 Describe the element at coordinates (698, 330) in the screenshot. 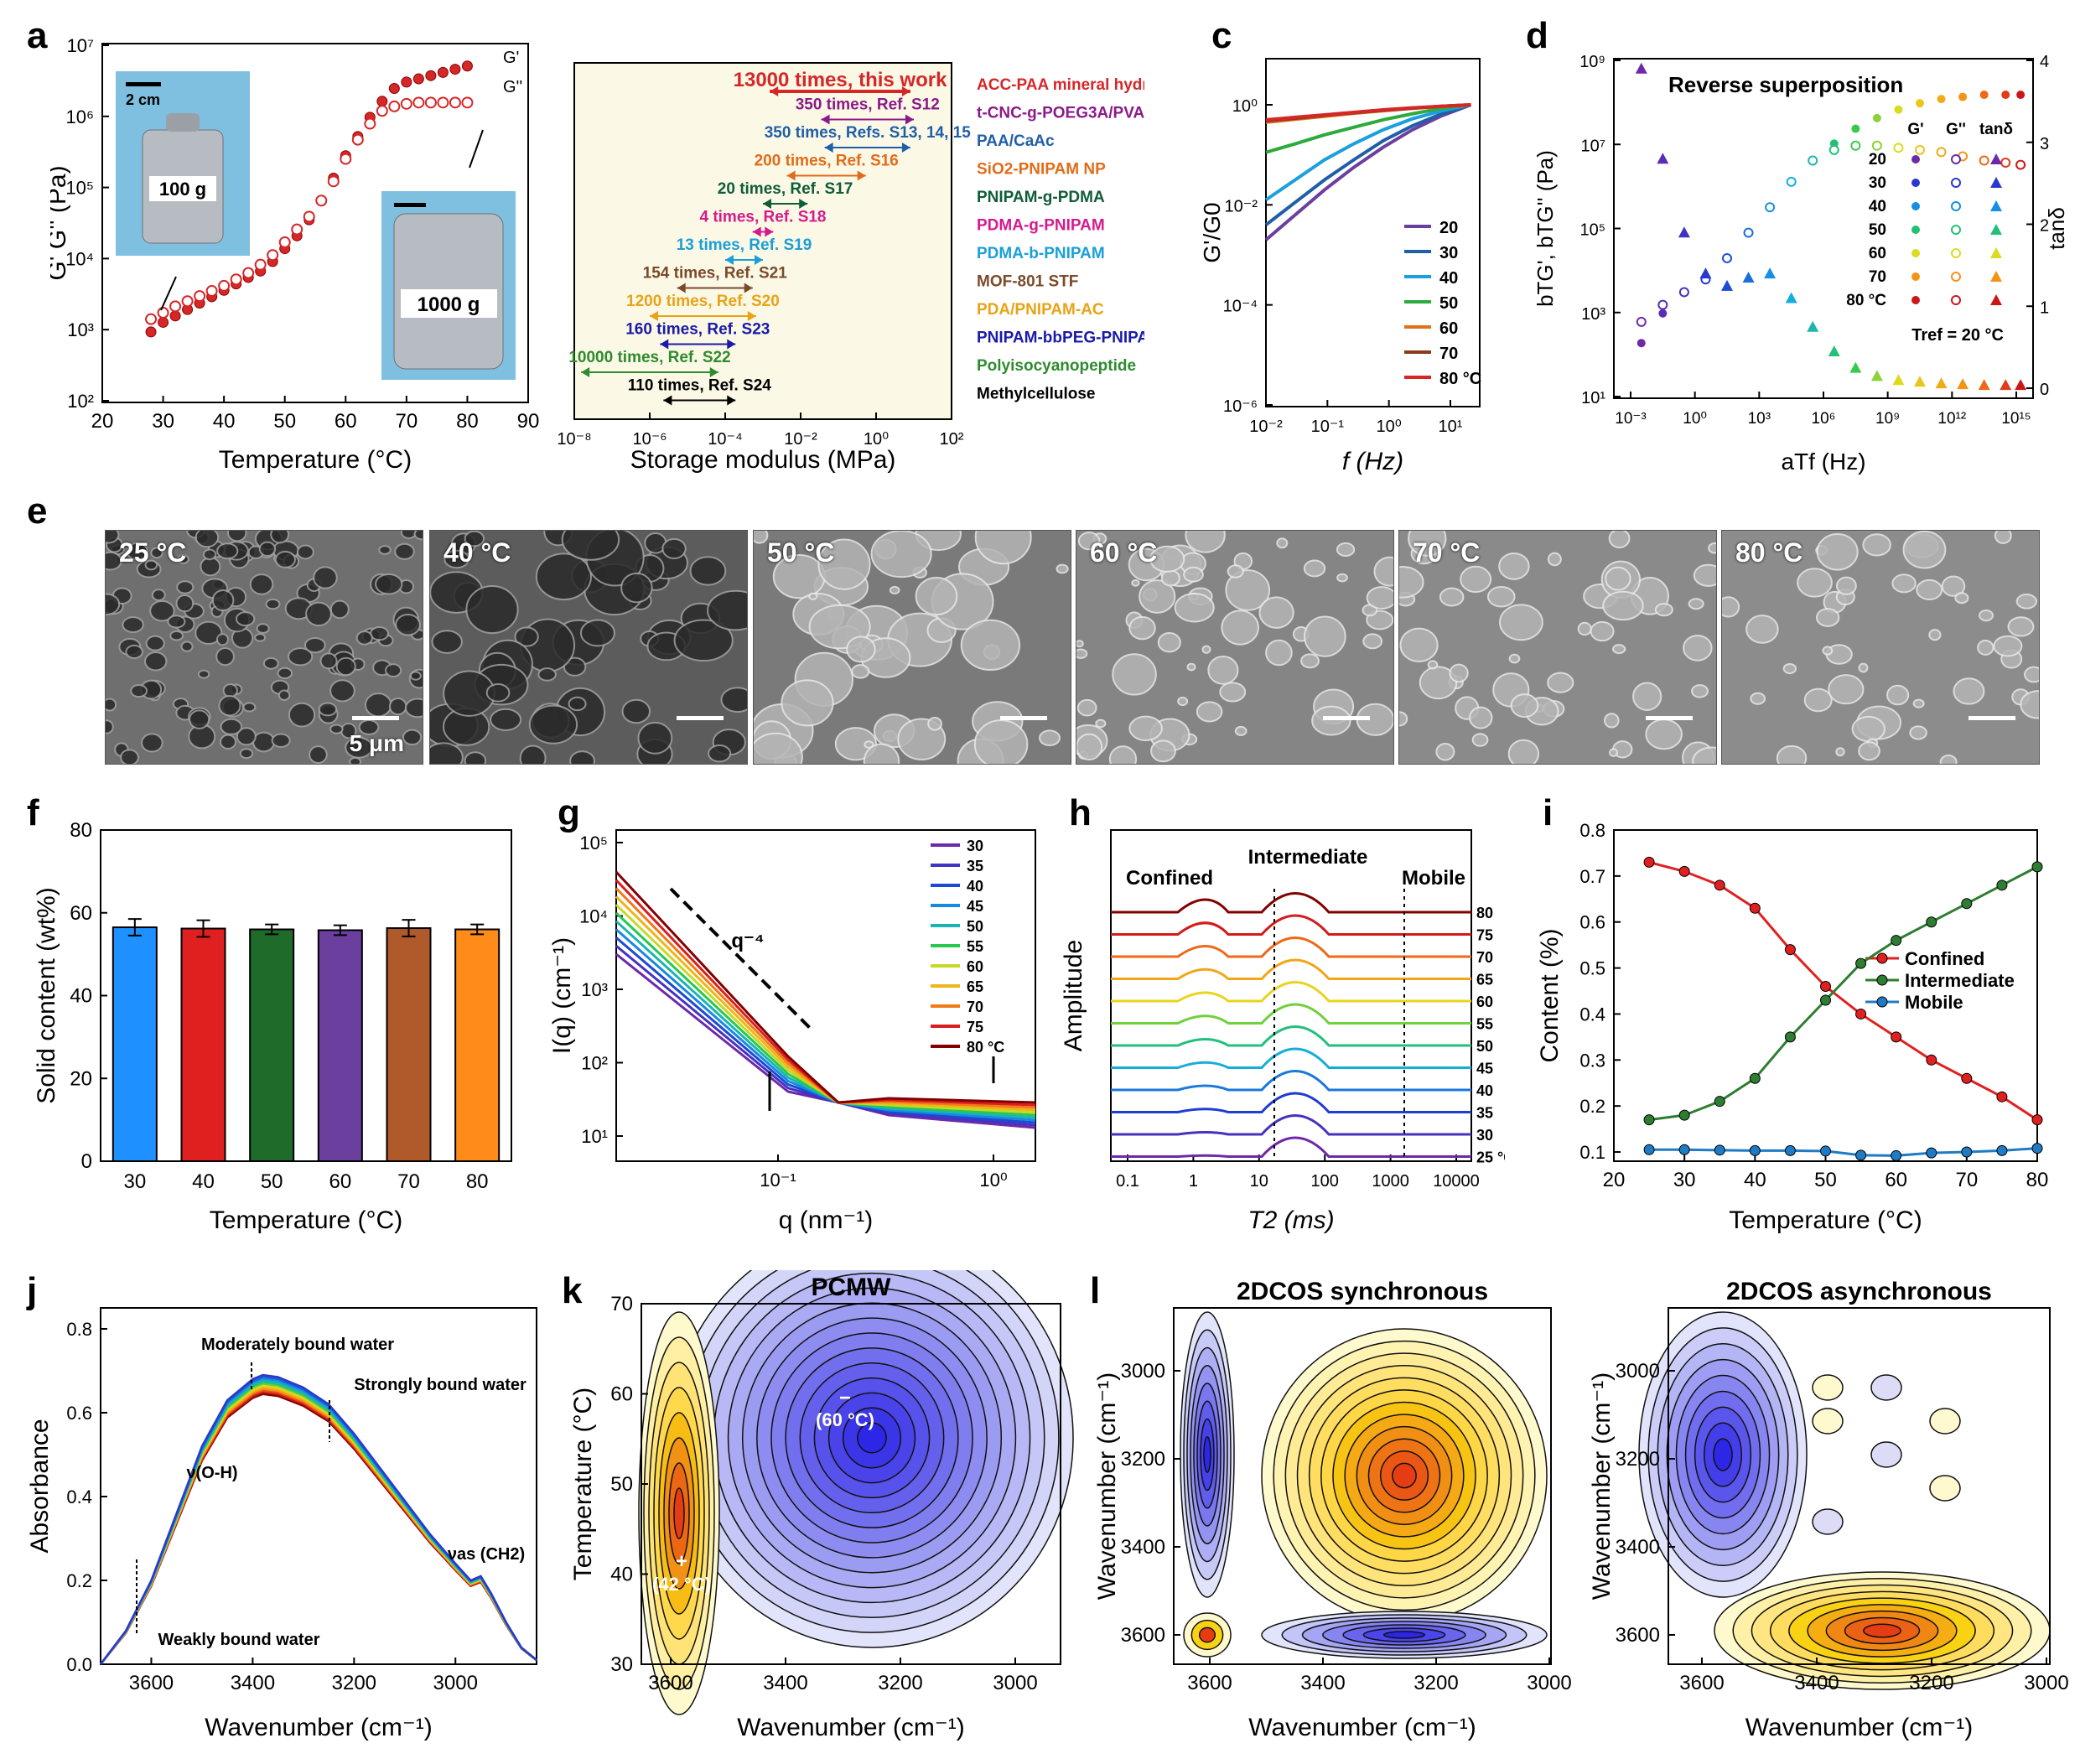

I see `a2-range-label: 160 times, Ref. S23` at that location.